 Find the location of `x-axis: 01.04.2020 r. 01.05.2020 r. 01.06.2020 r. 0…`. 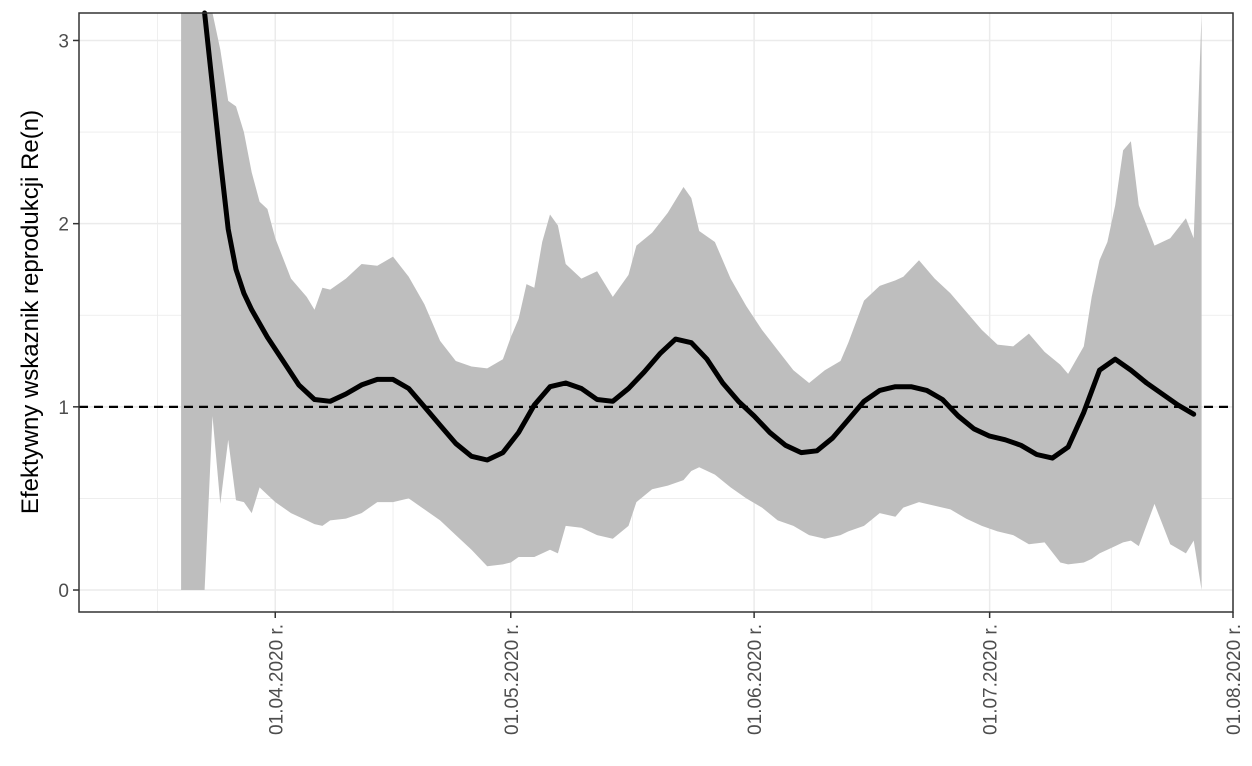

x-axis: 01.04.2020 r. 01.05.2020 r. 01.06.2020 r. 0… is located at coordinates (755, 673).